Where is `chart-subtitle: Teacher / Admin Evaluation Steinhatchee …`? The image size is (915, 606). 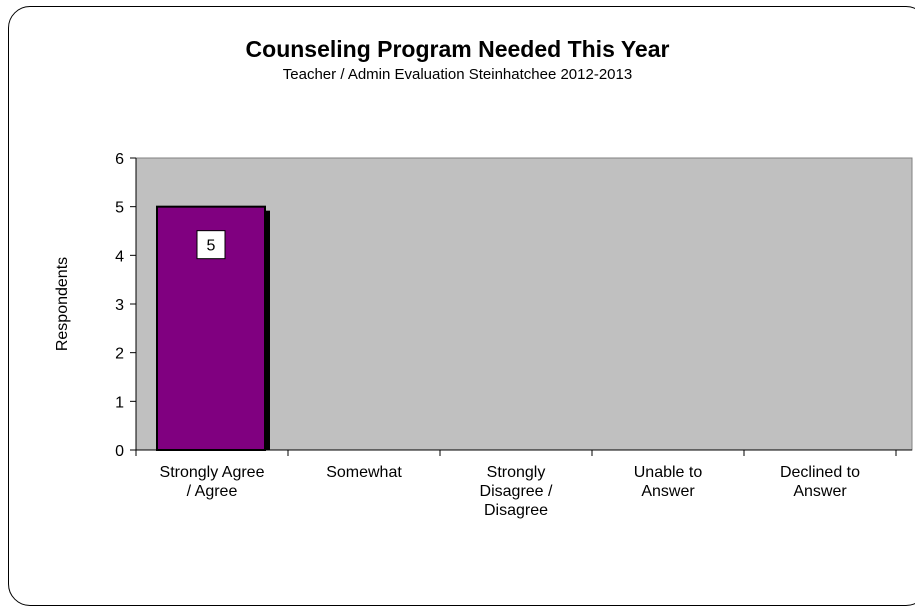 chart-subtitle: Teacher / Admin Evaluation Steinhatchee … is located at coordinates (457, 74).